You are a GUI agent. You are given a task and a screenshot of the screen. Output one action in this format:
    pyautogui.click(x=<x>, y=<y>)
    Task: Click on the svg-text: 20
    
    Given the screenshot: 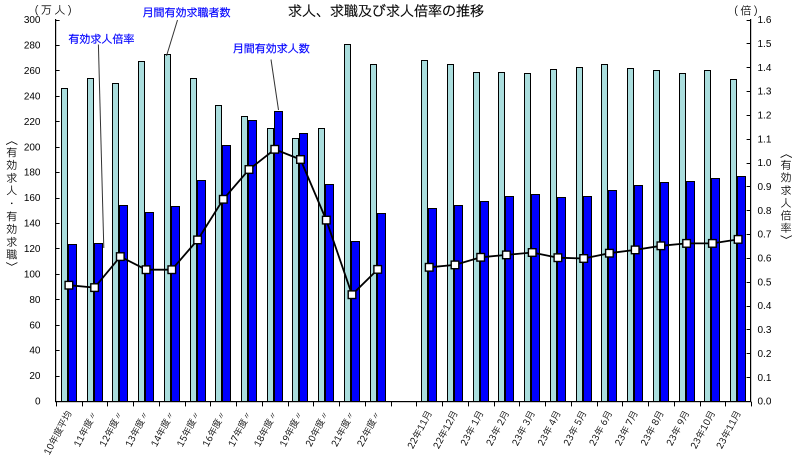 What is the action you would take?
    pyautogui.click(x=35, y=376)
    